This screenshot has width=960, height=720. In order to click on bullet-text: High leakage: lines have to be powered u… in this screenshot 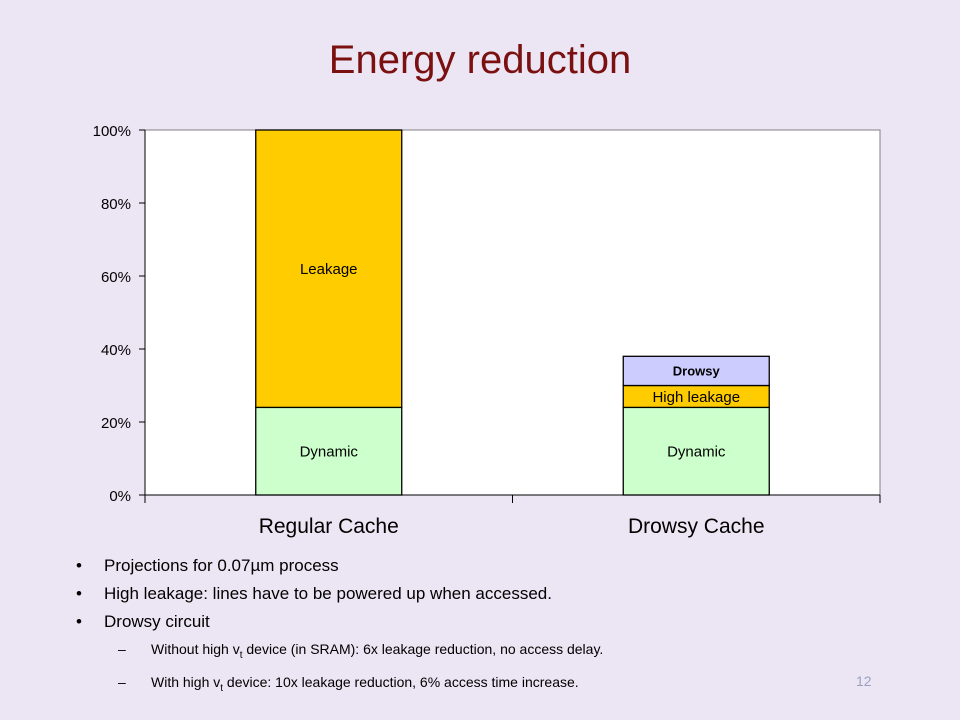, I will do `click(328, 593)`.